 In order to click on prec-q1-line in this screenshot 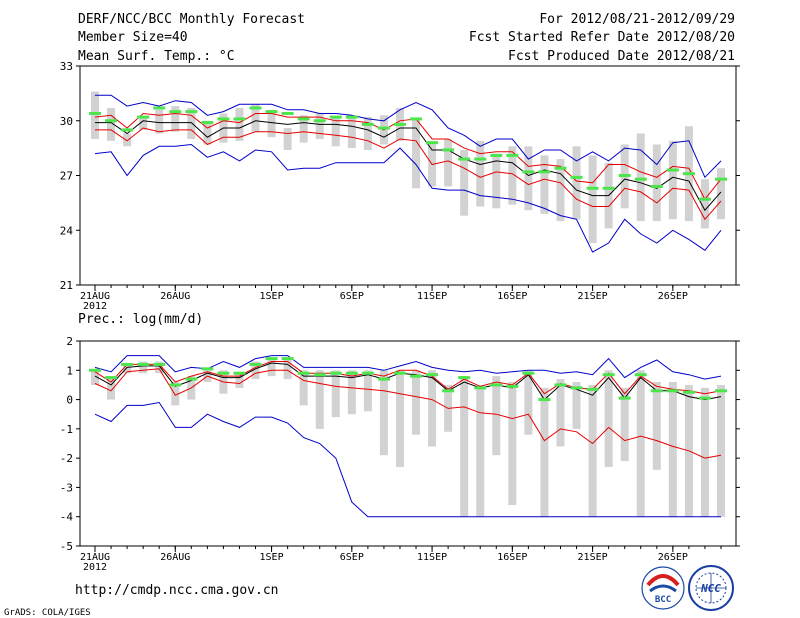, I will do `click(408, 413)`.